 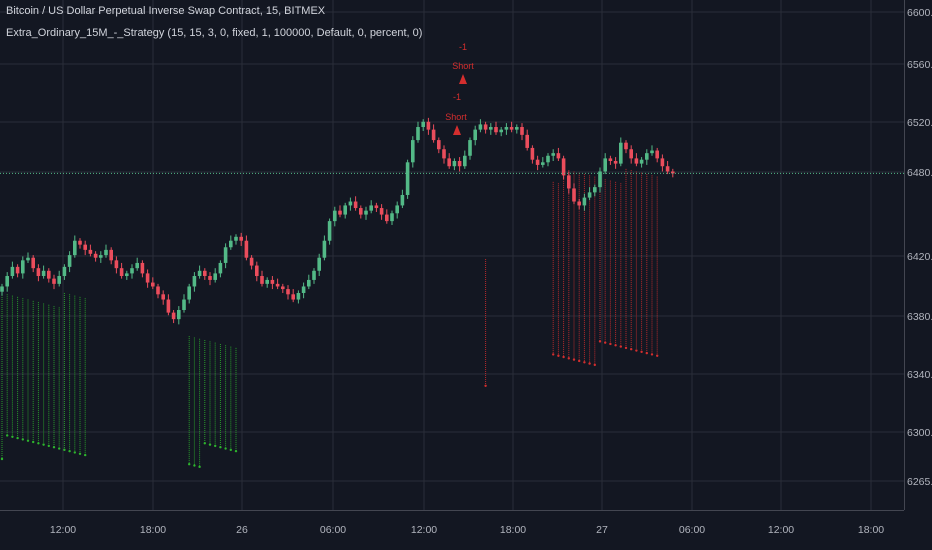 What do you see at coordinates (919, 173) in the screenshot?
I see `price-tick-label: 6480.0` at bounding box center [919, 173].